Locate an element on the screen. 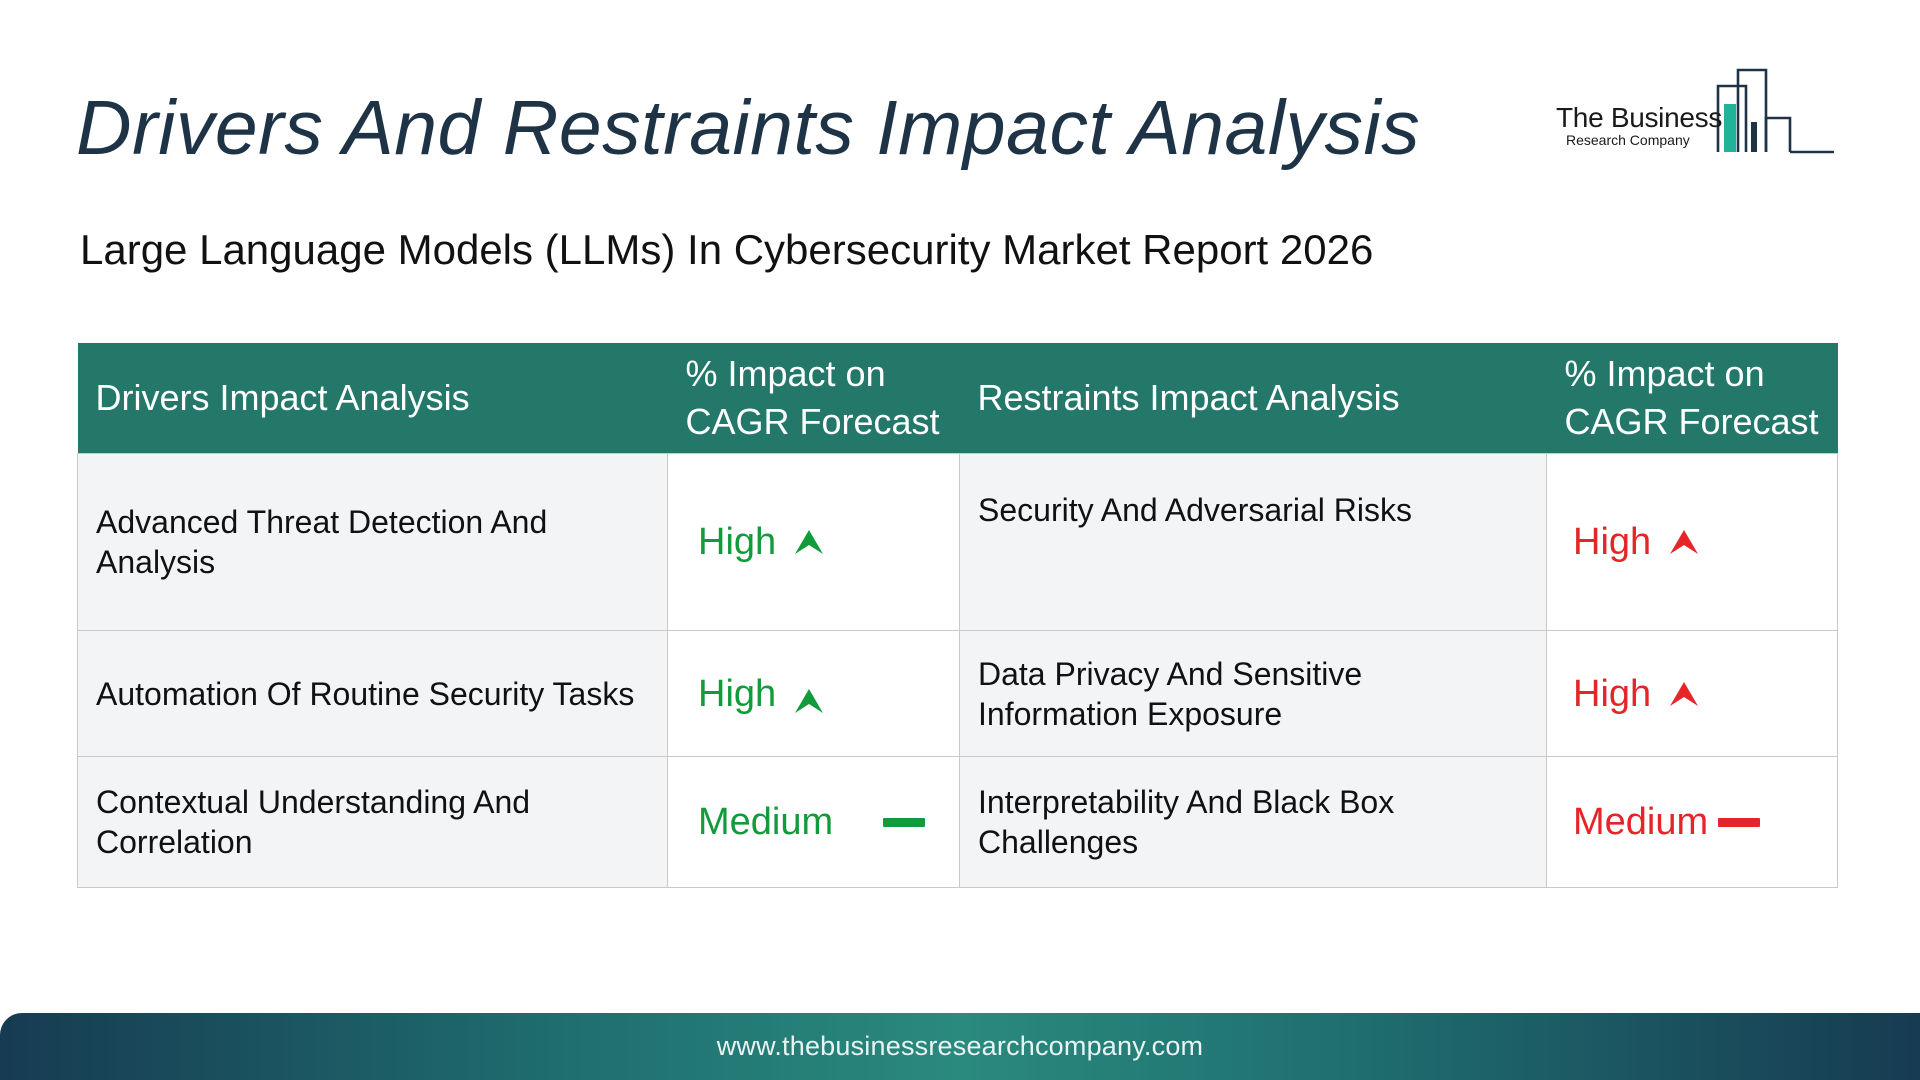 This screenshot has width=1920, height=1080. logo-tagline: Research Company is located at coordinates (1628, 140).